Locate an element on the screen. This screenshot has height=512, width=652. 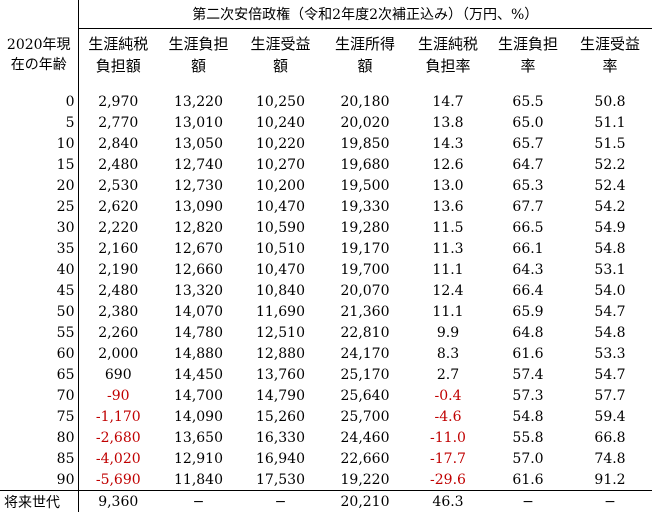
value-cell: 2.7 is located at coordinates (448, 374).